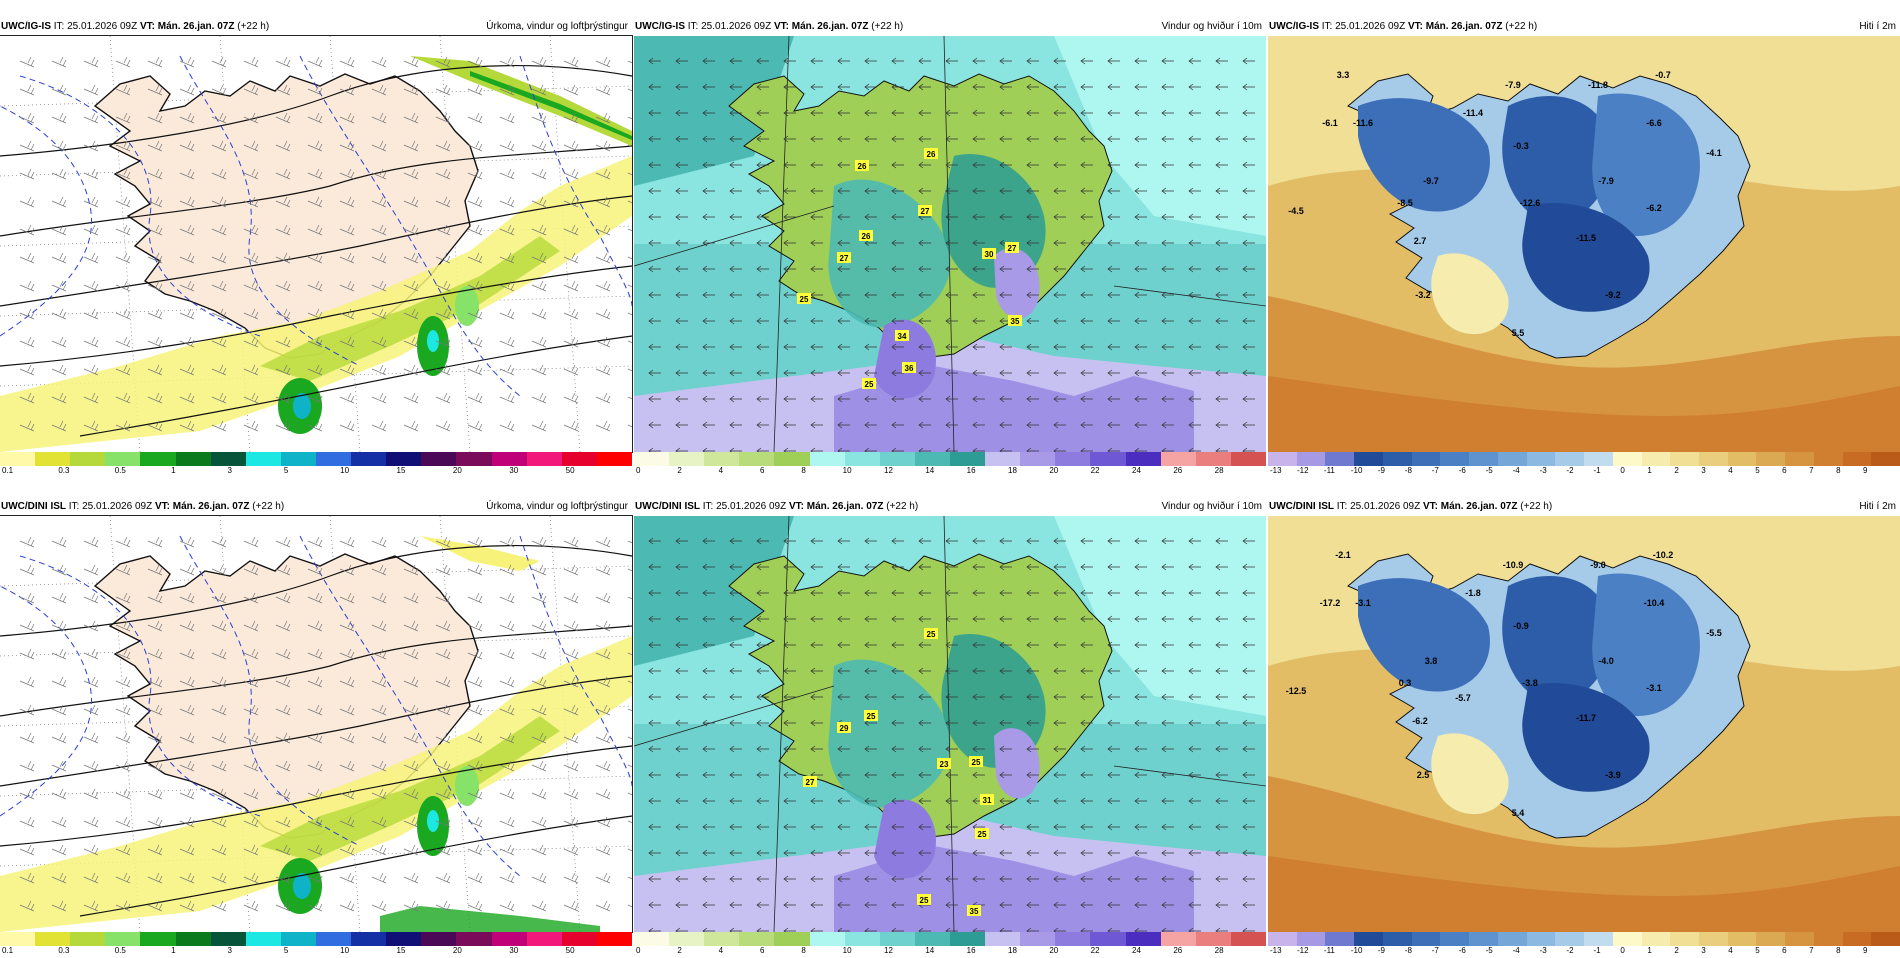  I want to click on colorbar-tick: -5, so click(1489, 950).